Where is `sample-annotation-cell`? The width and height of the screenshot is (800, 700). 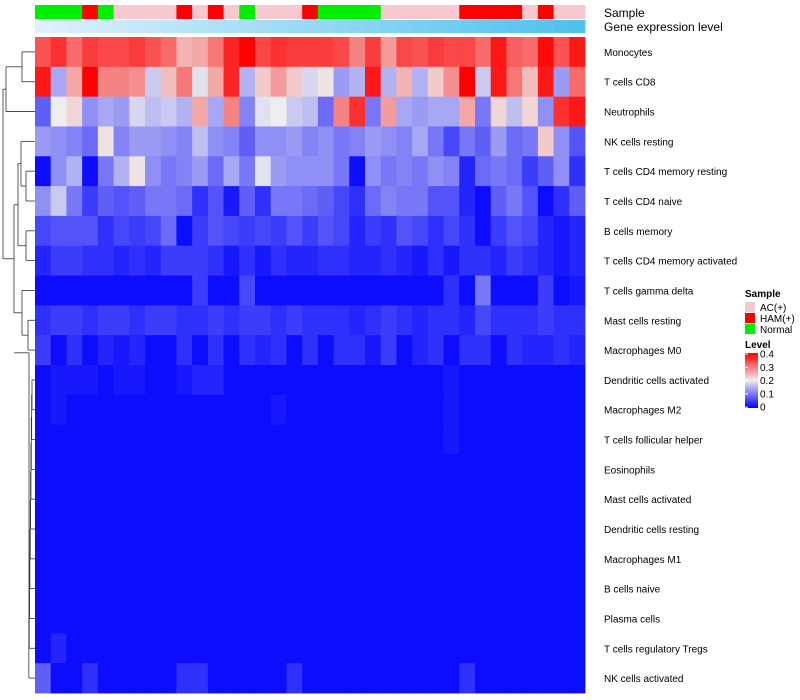 sample-annotation-cell is located at coordinates (577, 12).